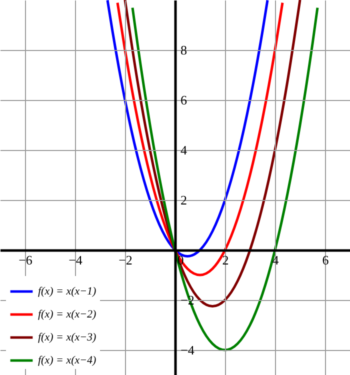 This screenshot has height=375, width=350. I want to click on x-tick-label: −6, so click(25, 260).